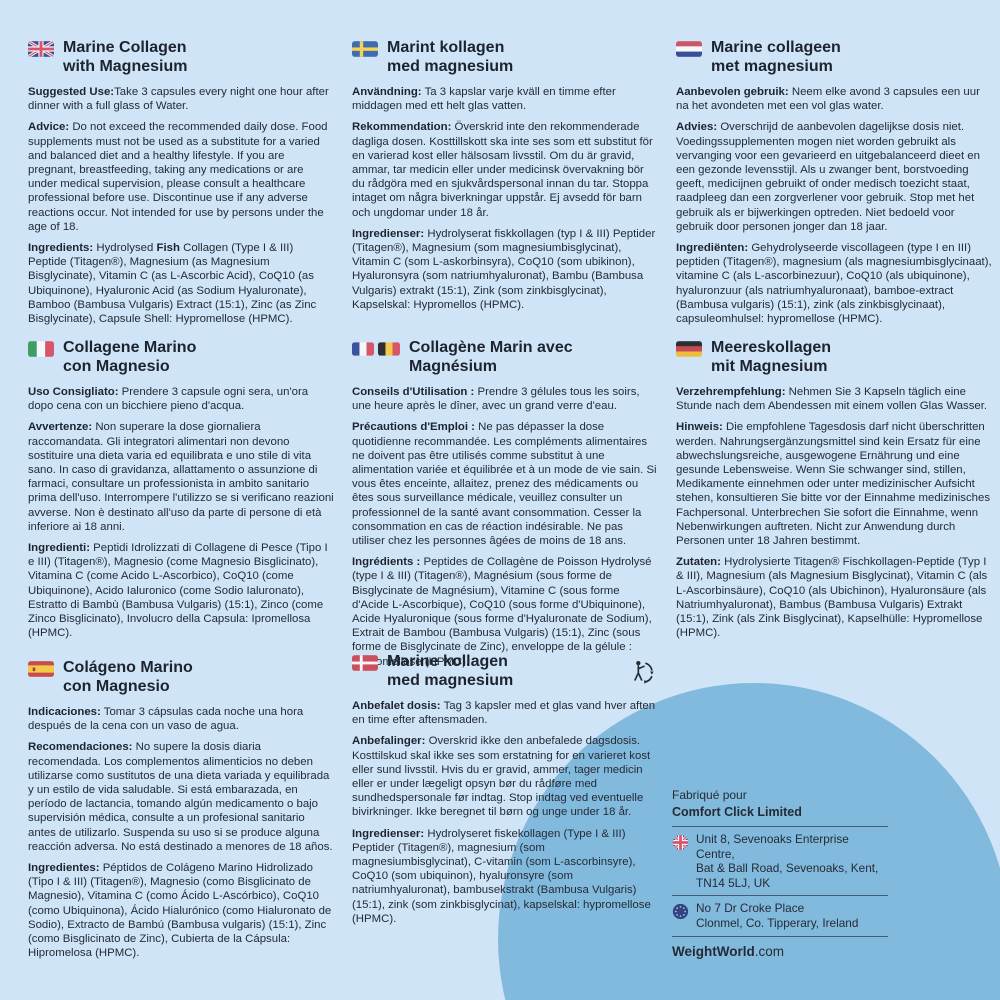 Image resolution: width=1000 pixels, height=1000 pixels. What do you see at coordinates (450, 671) in the screenshot?
I see `section-title: Marine kollagen med magnesium` at bounding box center [450, 671].